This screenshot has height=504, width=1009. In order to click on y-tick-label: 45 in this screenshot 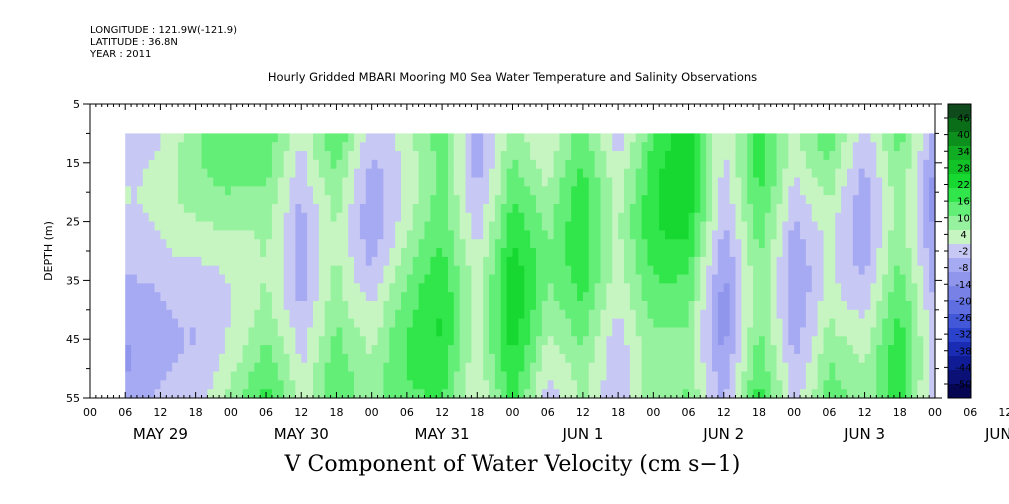, I will do `click(73, 339)`.